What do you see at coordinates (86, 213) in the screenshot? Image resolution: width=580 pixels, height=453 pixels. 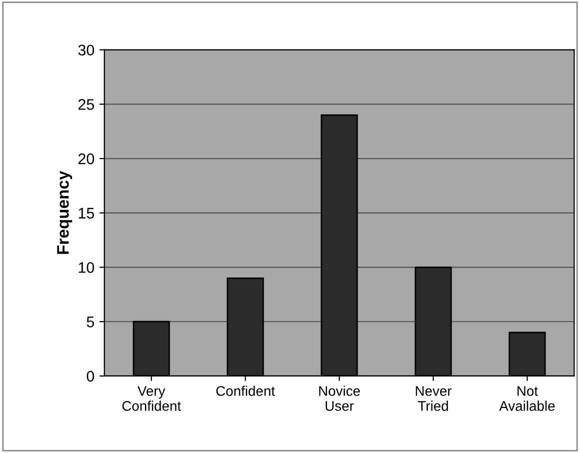 I see `y-tick-label: 15` at bounding box center [86, 213].